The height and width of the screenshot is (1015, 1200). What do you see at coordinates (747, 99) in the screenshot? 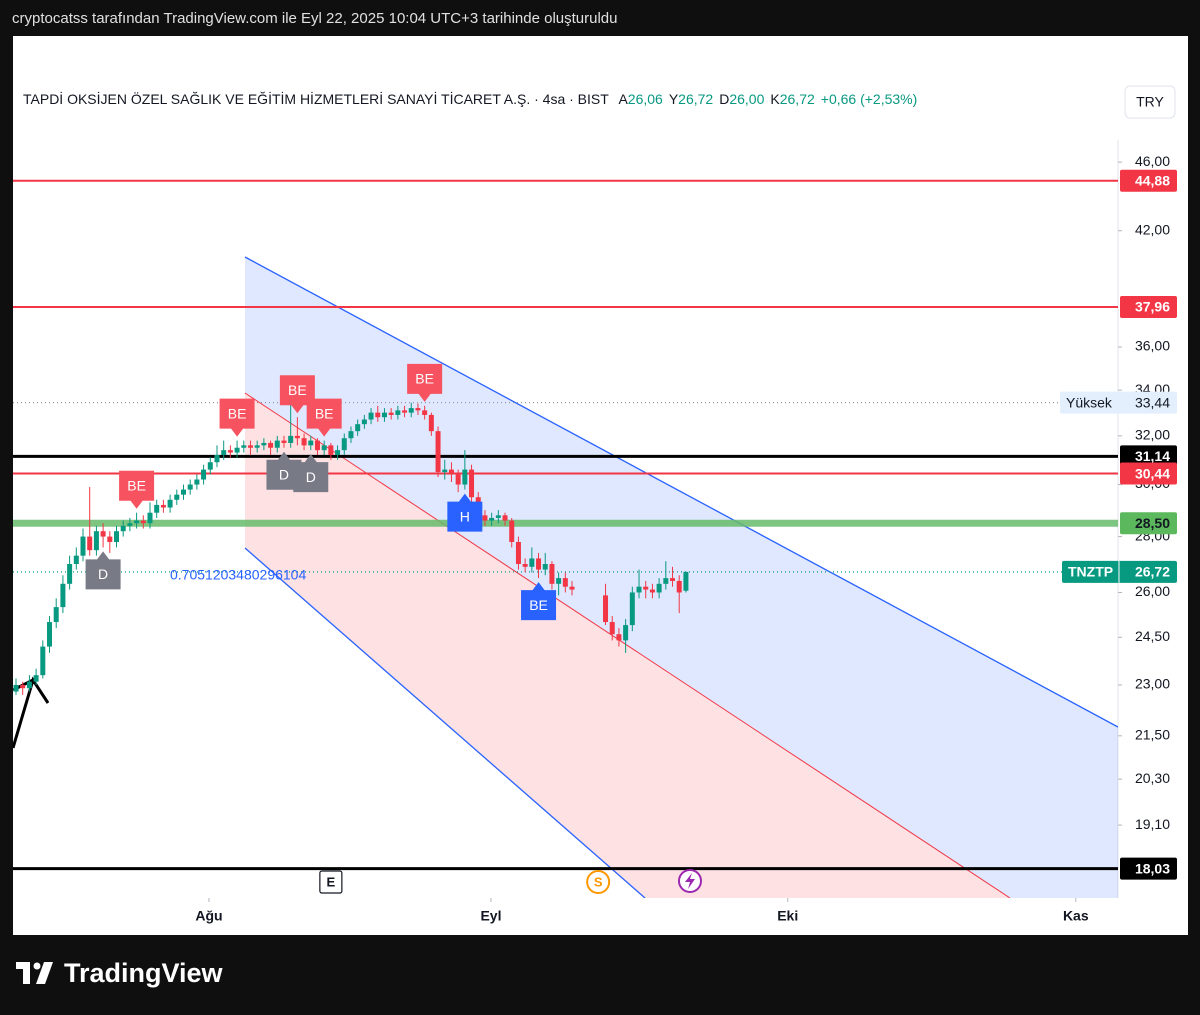
I see `legend-value: 26,00` at bounding box center [747, 99].